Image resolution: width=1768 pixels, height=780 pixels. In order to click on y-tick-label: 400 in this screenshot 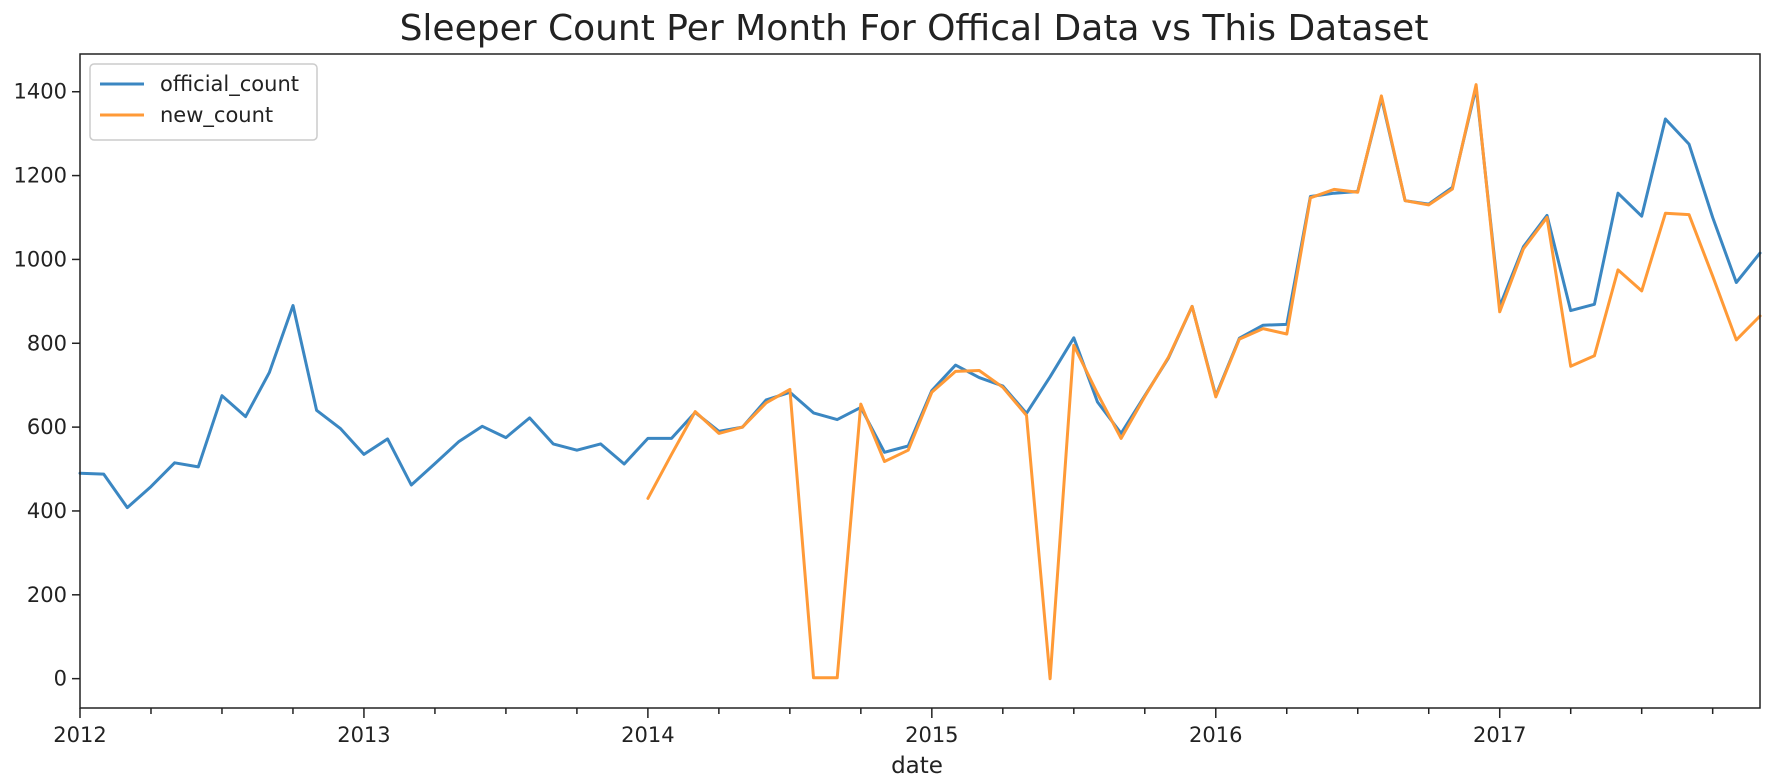, I will do `click(47, 511)`.